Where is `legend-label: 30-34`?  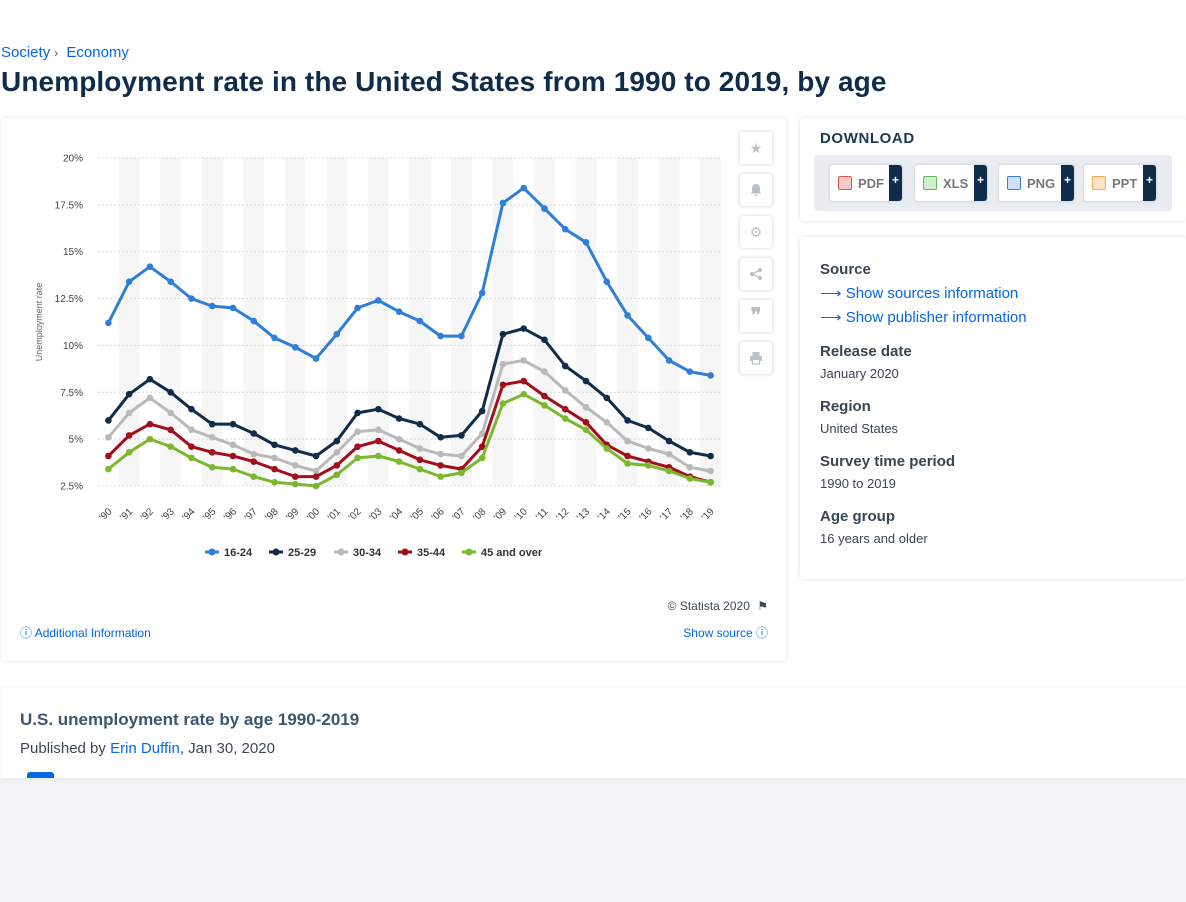 legend-label: 30-34 is located at coordinates (367, 553).